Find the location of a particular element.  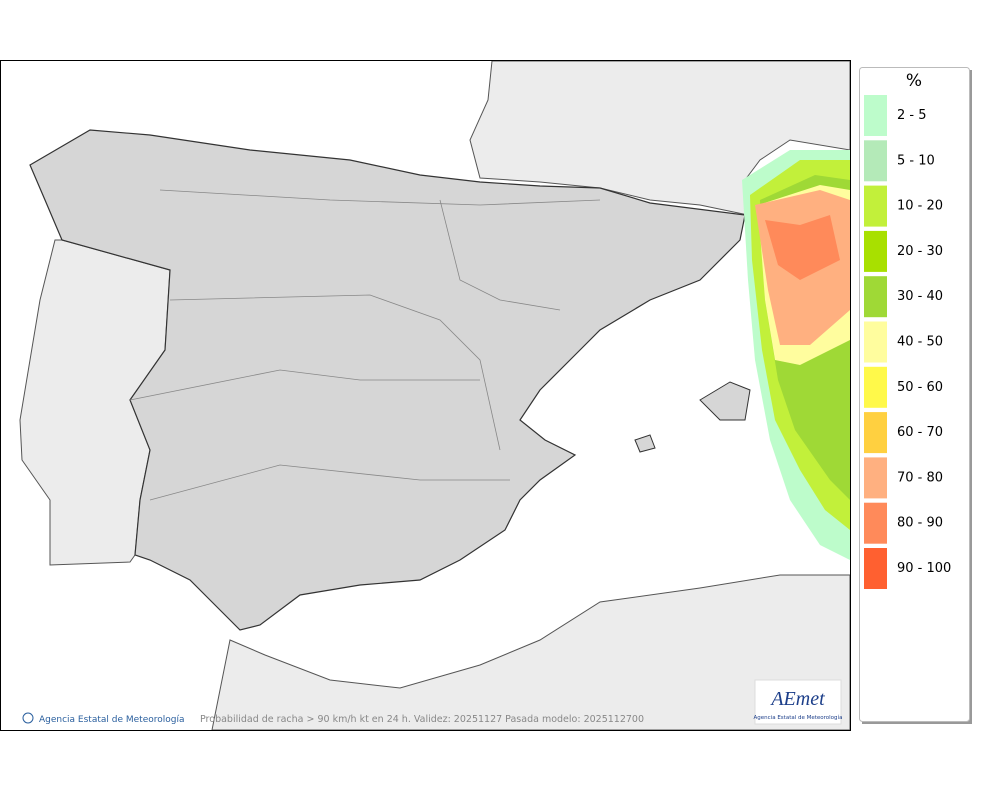

mallorca is located at coordinates (725, 401).